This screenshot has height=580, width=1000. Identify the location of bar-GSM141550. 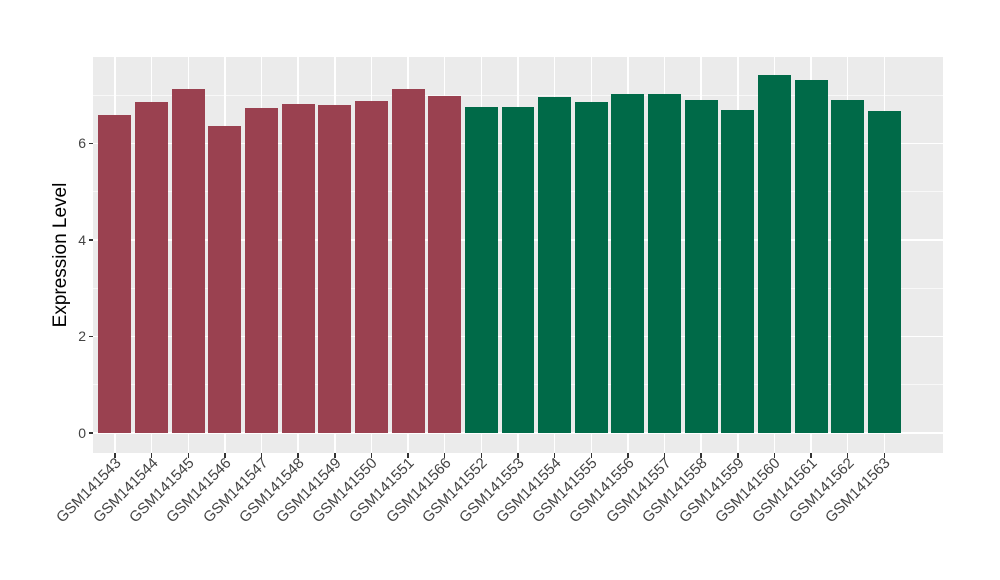
(371, 267).